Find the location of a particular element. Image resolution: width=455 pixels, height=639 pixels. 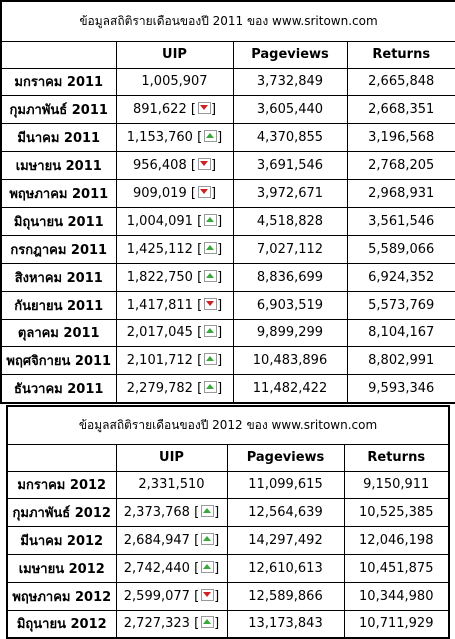

returns-cell: 10,525,385 is located at coordinates (396, 513).